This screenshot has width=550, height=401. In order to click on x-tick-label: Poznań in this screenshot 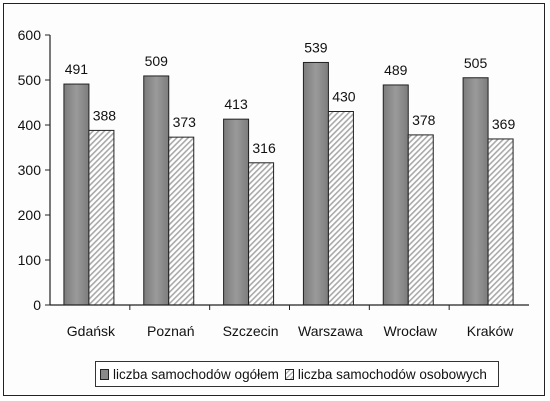, I will do `click(170, 331)`.